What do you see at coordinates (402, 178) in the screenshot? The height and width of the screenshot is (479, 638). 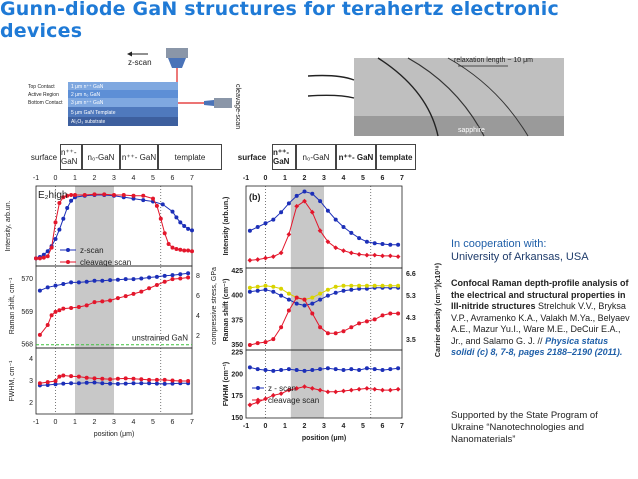 I see `right-top-x-tick: 7` at bounding box center [402, 178].